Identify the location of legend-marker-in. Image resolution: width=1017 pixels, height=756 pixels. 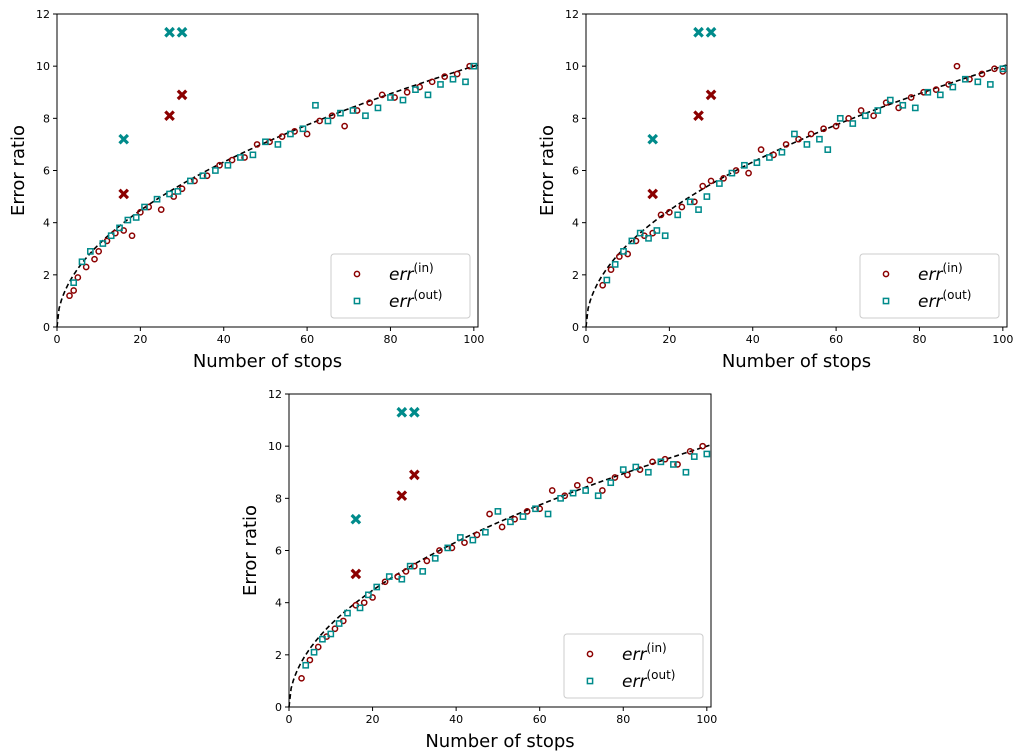
(357, 274).